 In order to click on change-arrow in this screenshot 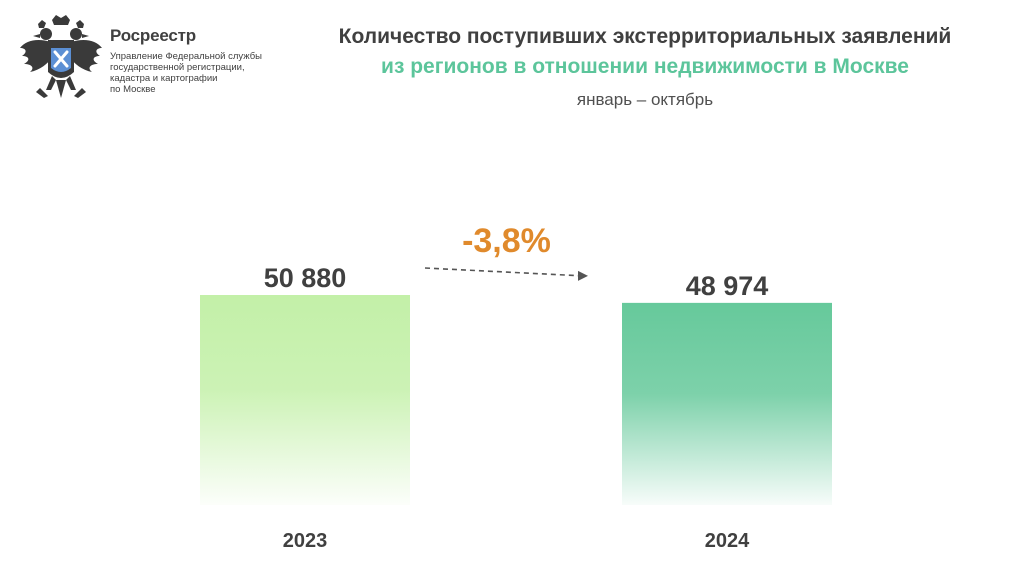, I will do `click(503, 272)`.